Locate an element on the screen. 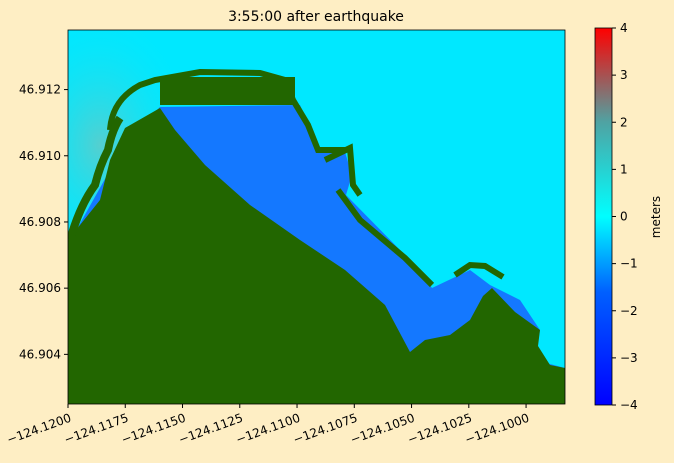 The width and height of the screenshot is (674, 463). north-jetty-body is located at coordinates (227, 91).